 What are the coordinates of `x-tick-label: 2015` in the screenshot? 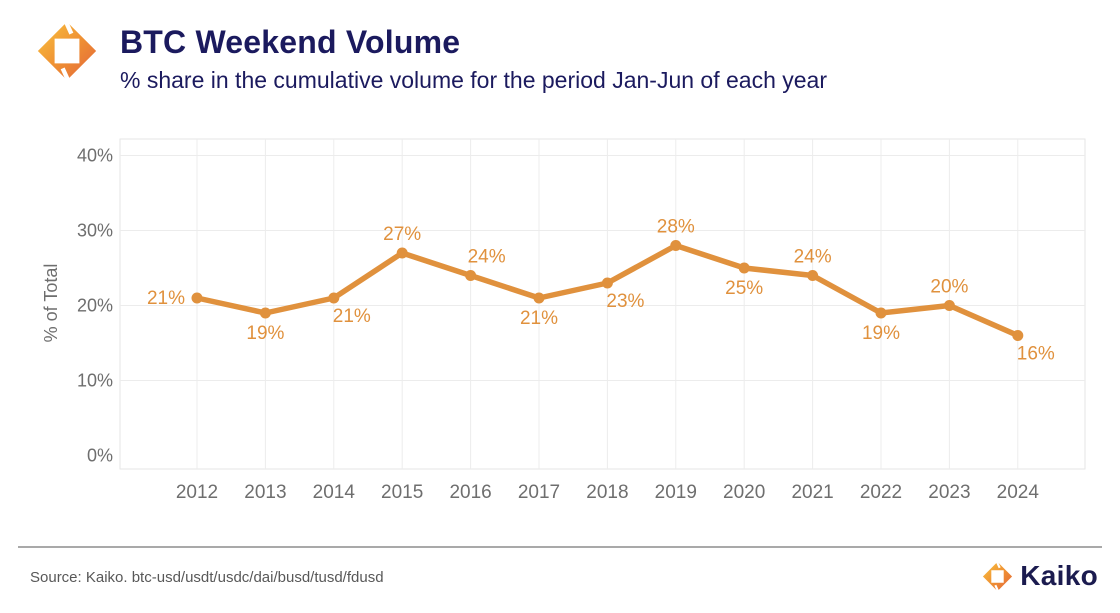 It's located at (402, 492).